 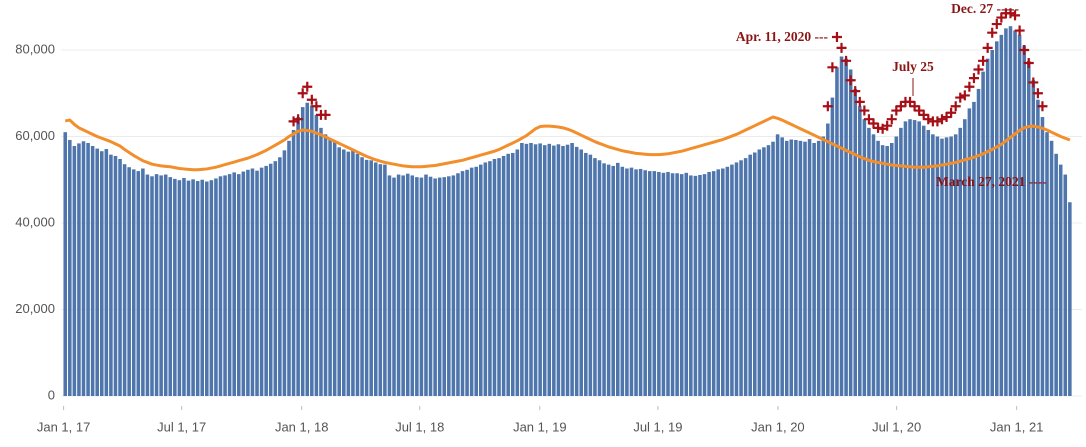 I want to click on y-tick-label: 80,000, so click(x=35, y=48).